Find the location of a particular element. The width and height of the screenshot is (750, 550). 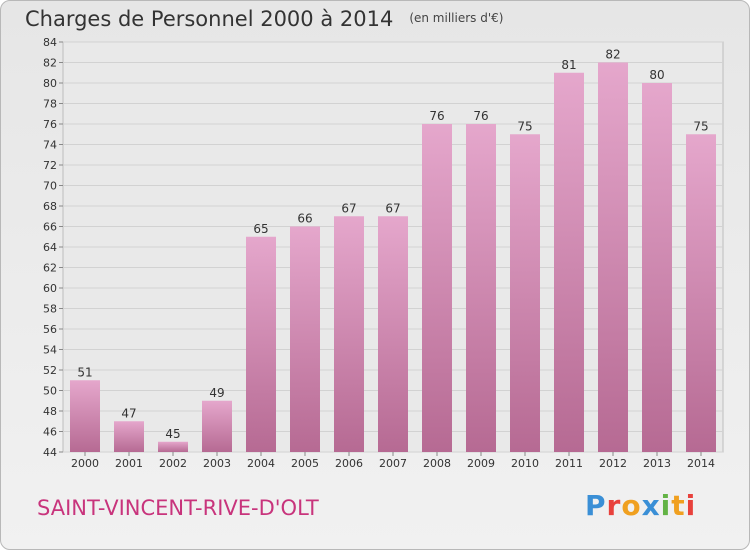

data-label-2013: 80 is located at coordinates (656, 75).